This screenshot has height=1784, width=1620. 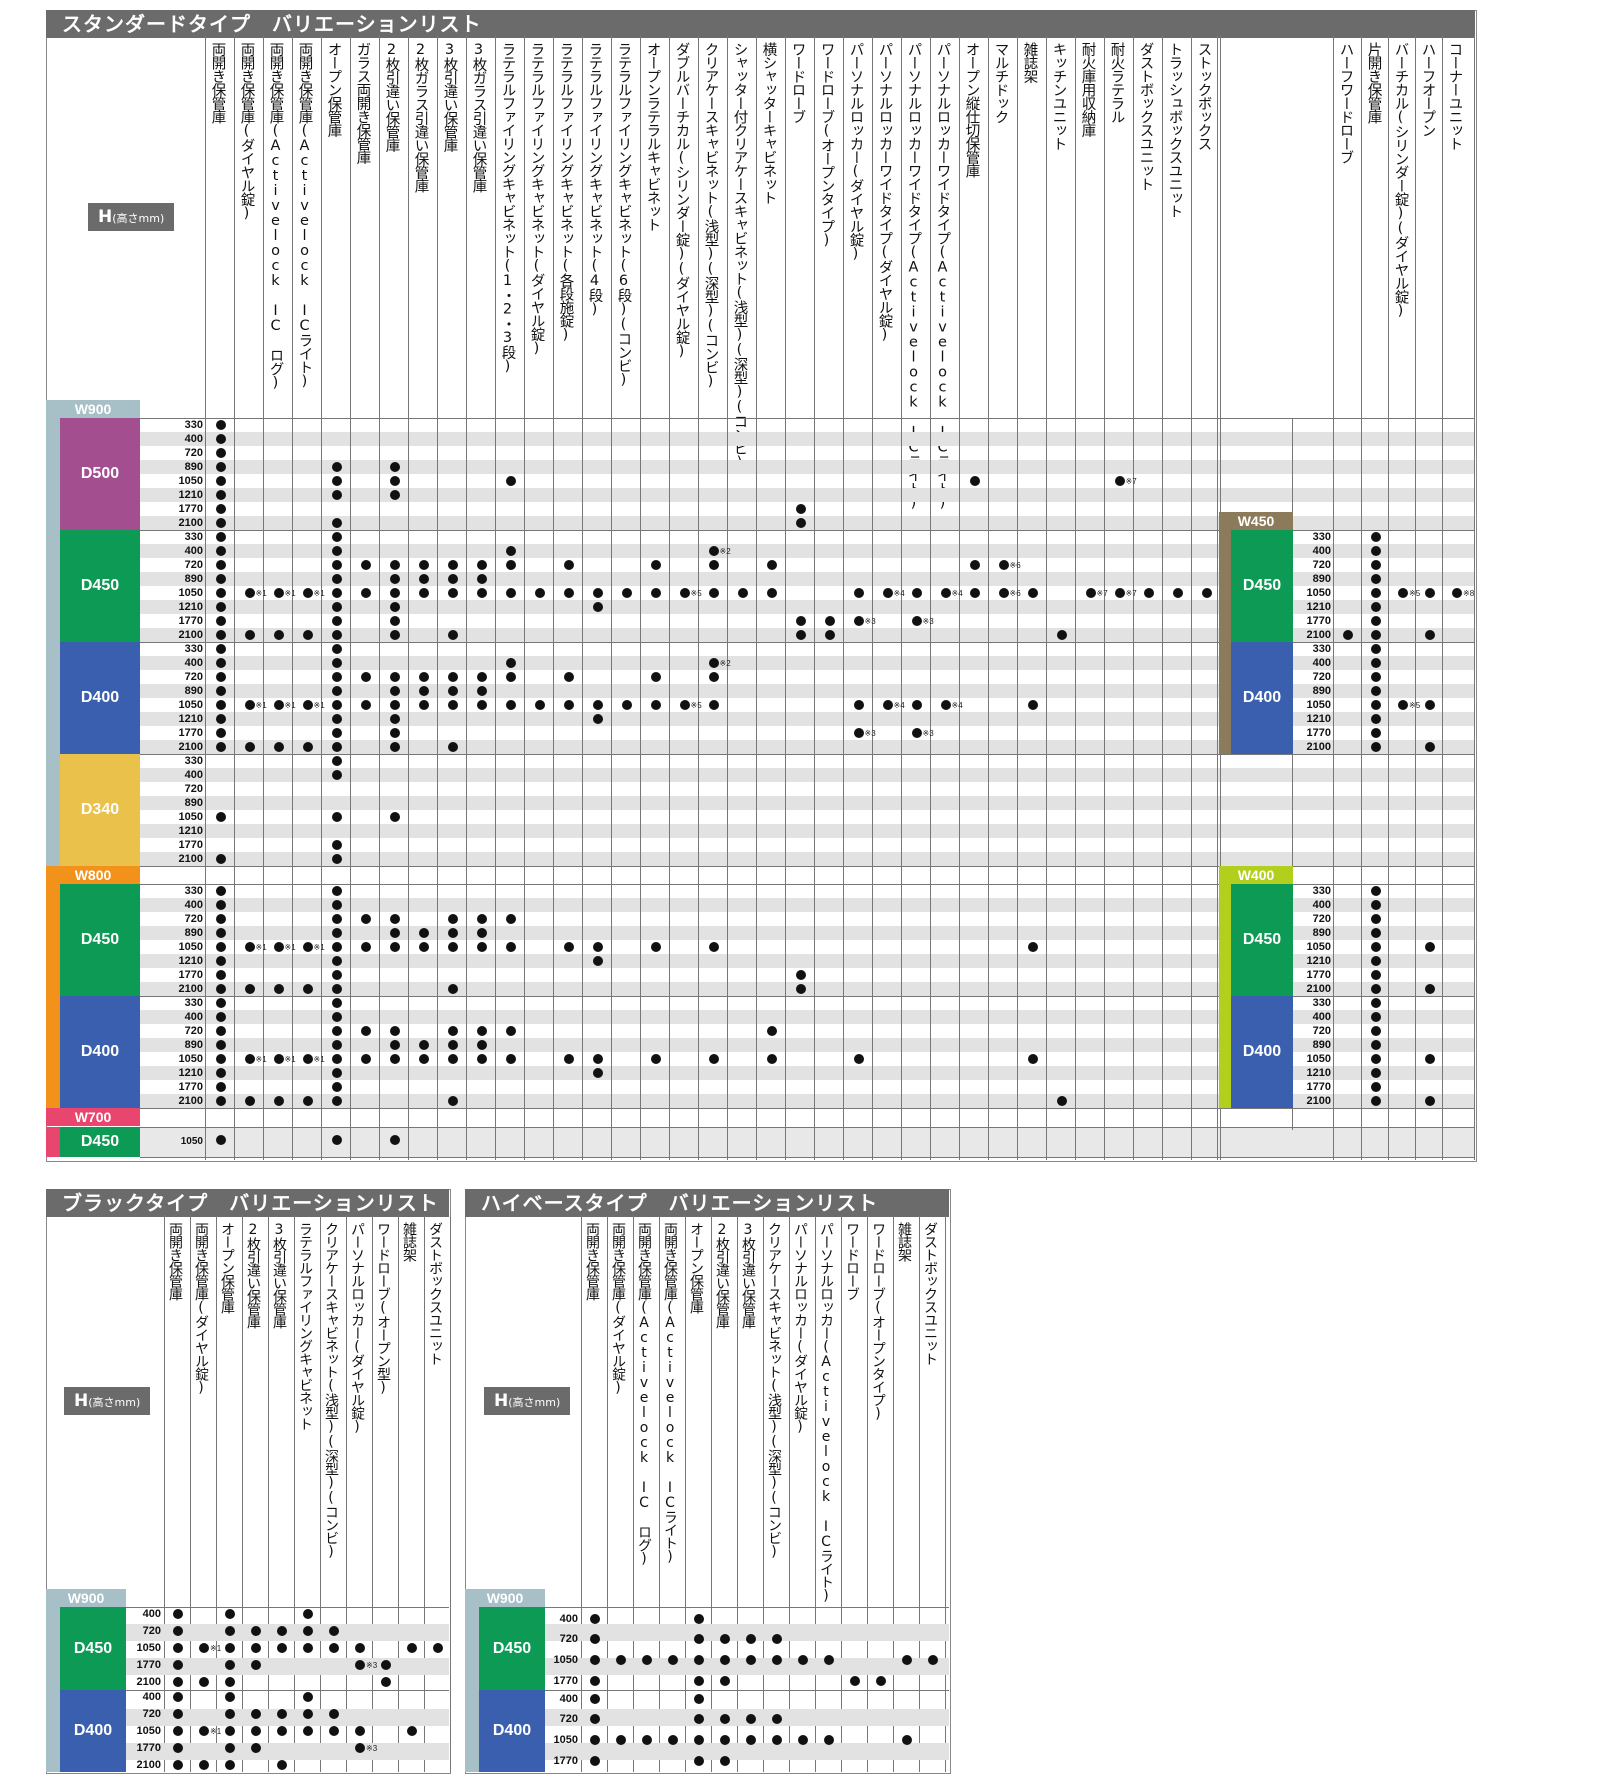 What do you see at coordinates (193, 761) in the screenshot?
I see `std-height-label: 330` at bounding box center [193, 761].